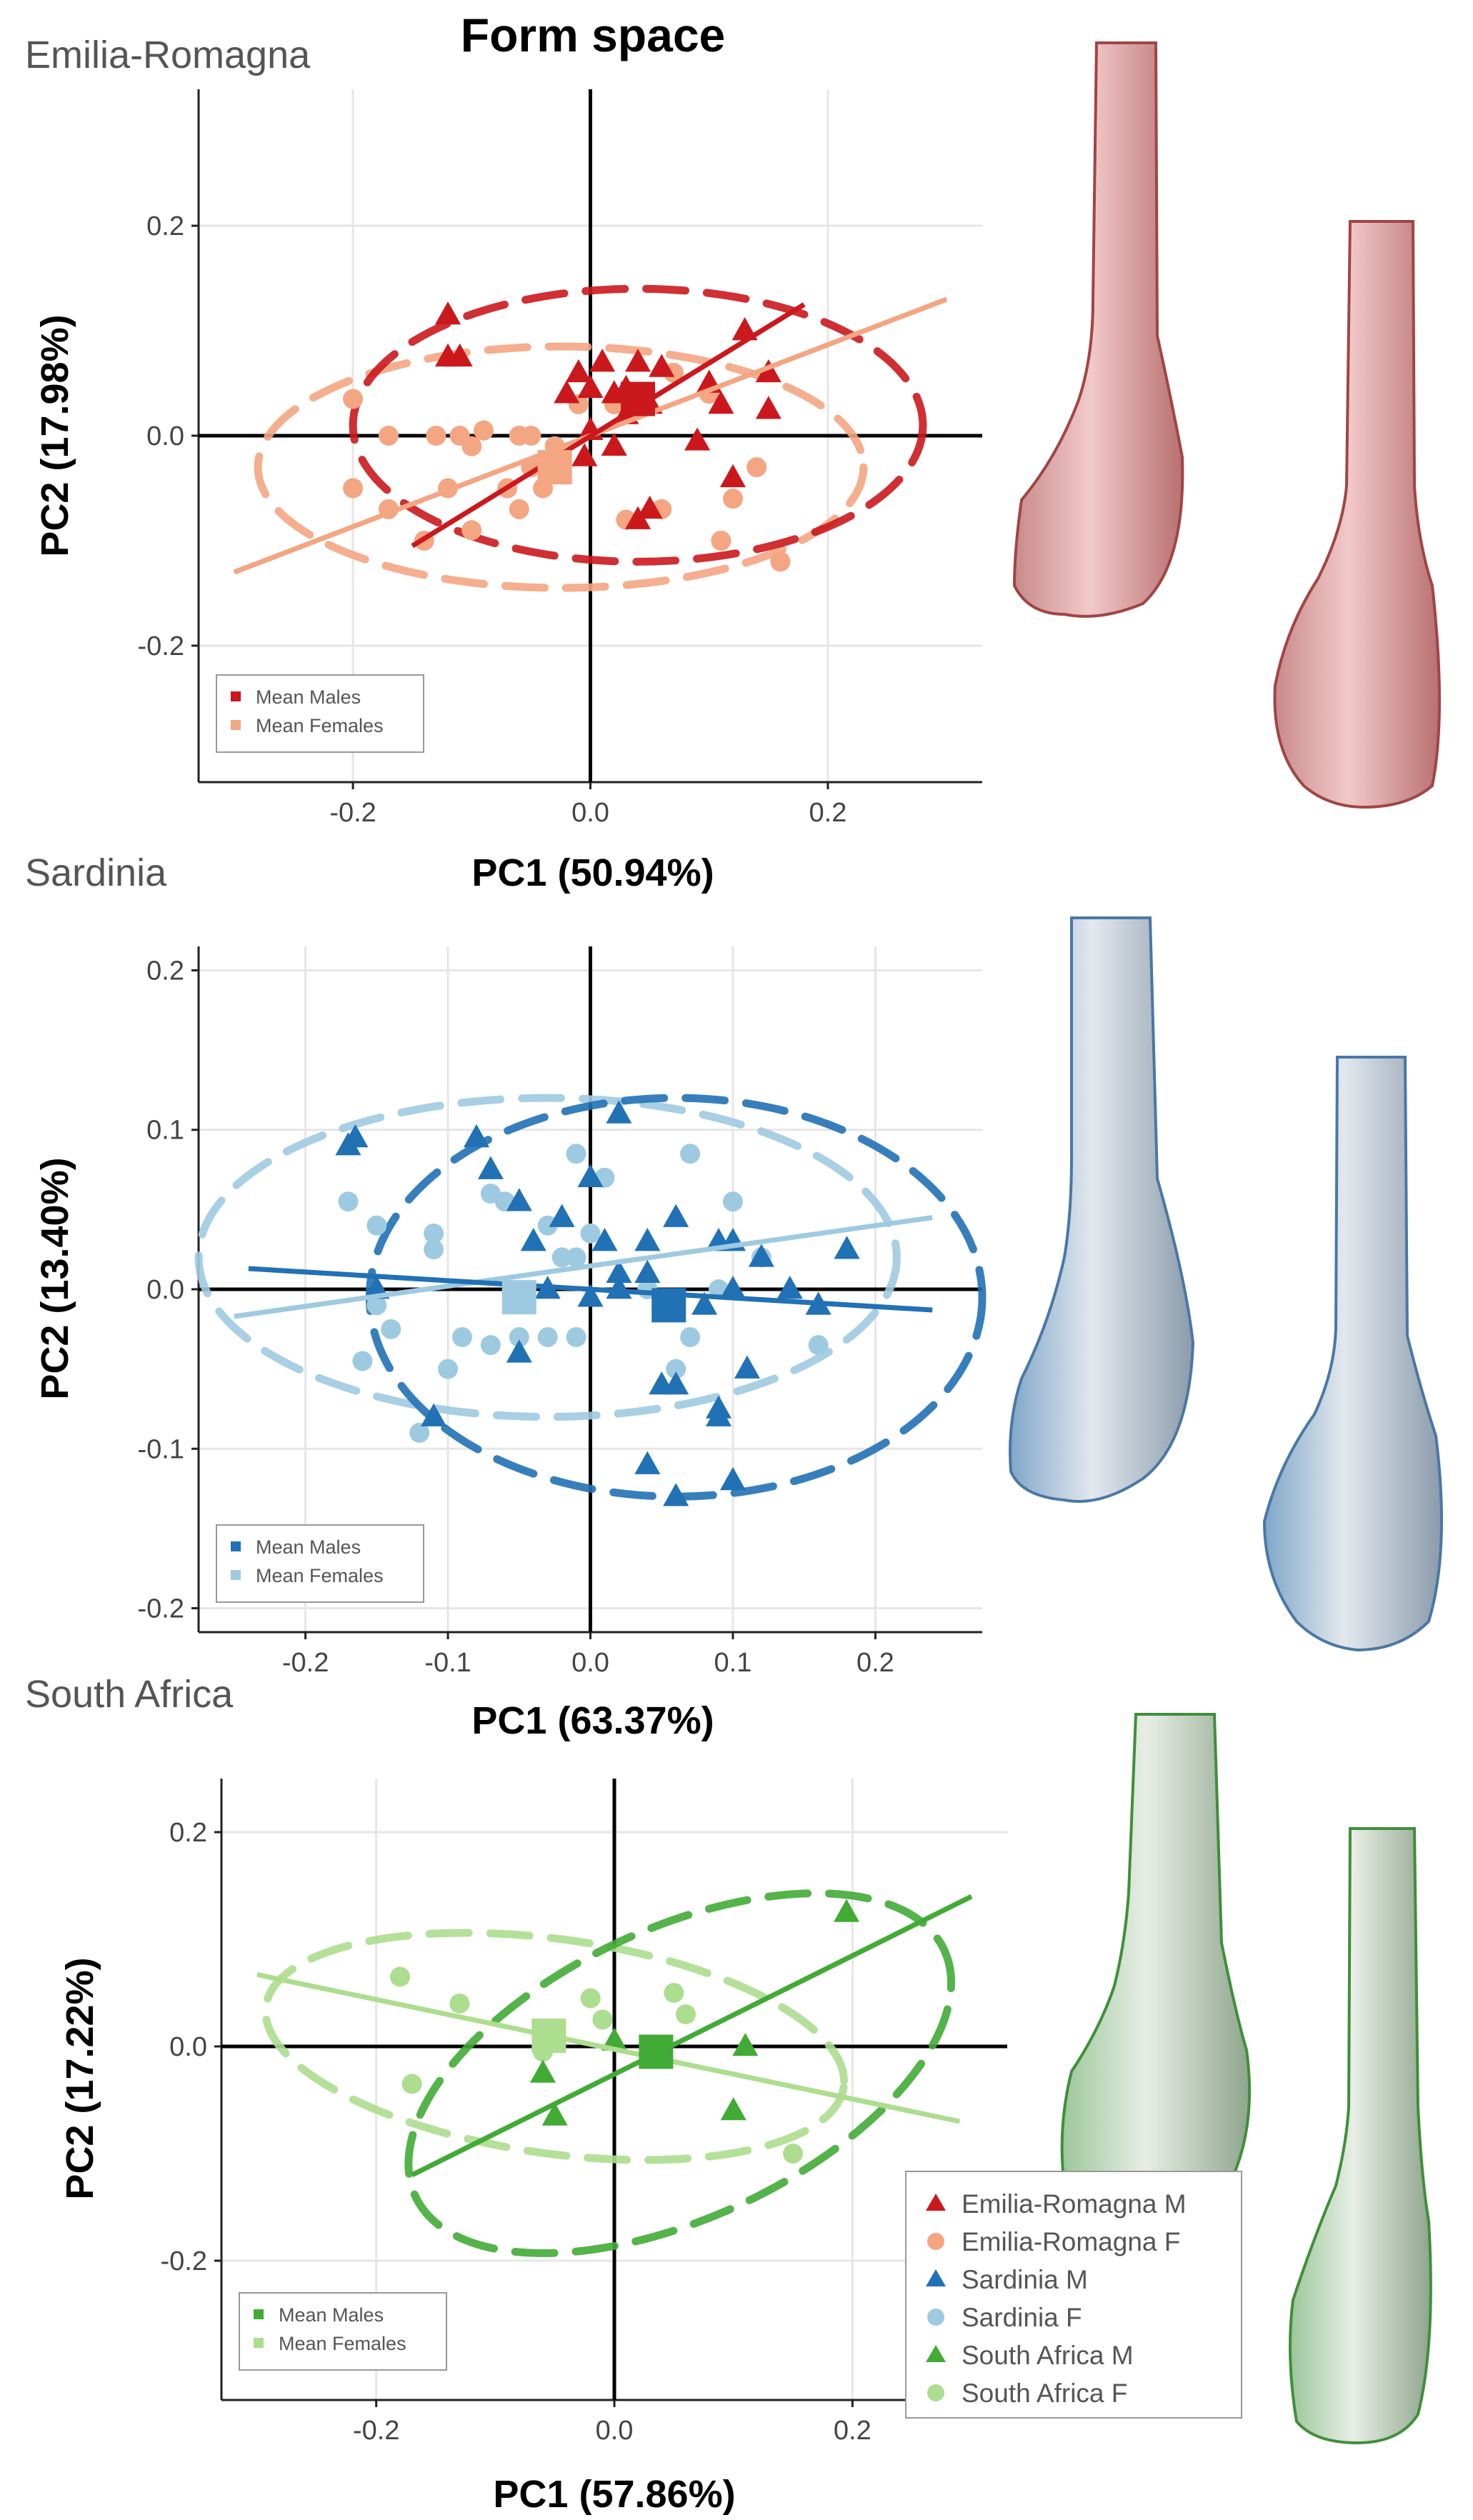  What do you see at coordinates (161, 1449) in the screenshot?
I see `y-tick-label: -0.1` at bounding box center [161, 1449].